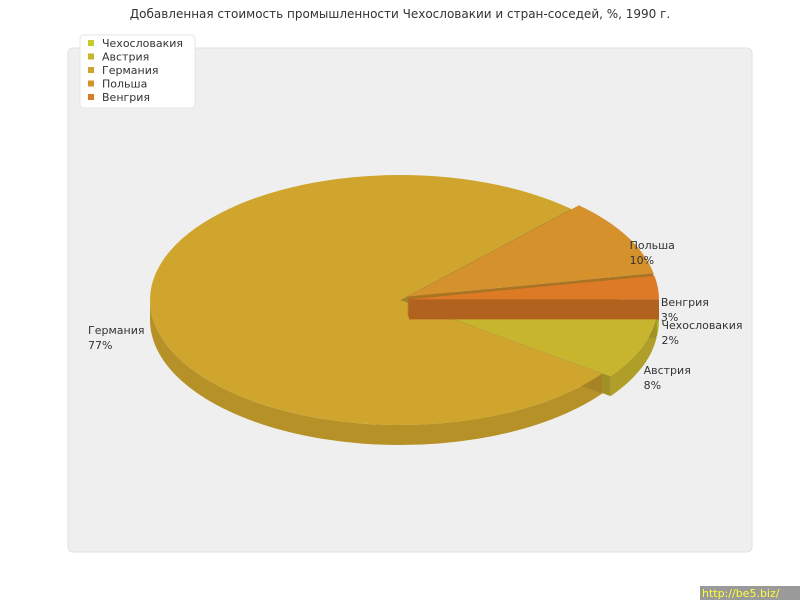 Image resolution: width=800 pixels, height=600 pixels. Describe the element at coordinates (642, 260) in the screenshot. I see `slice-value-label: 10%` at that location.